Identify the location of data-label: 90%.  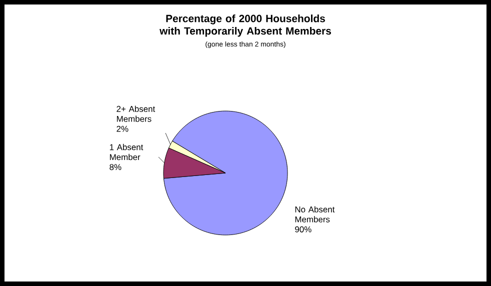
(303, 229).